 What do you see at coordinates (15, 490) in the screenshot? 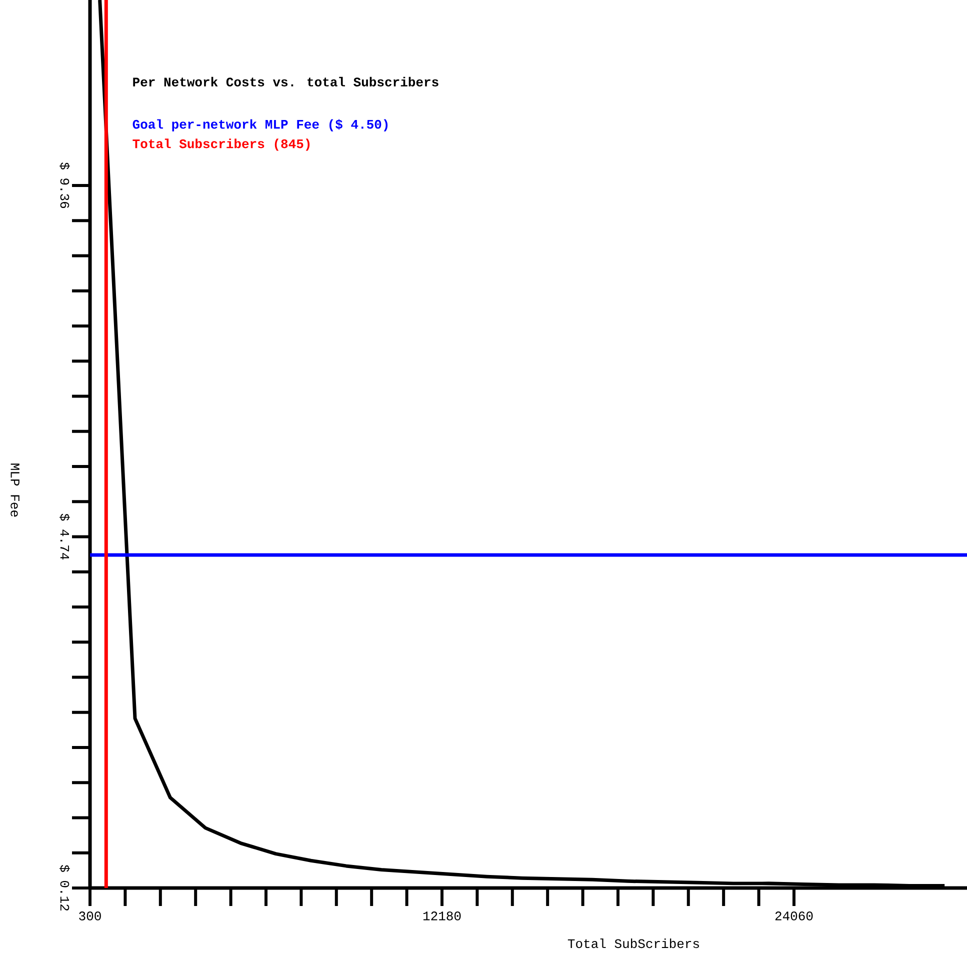
I see `y-axis-title: MLP Fee` at bounding box center [15, 490].